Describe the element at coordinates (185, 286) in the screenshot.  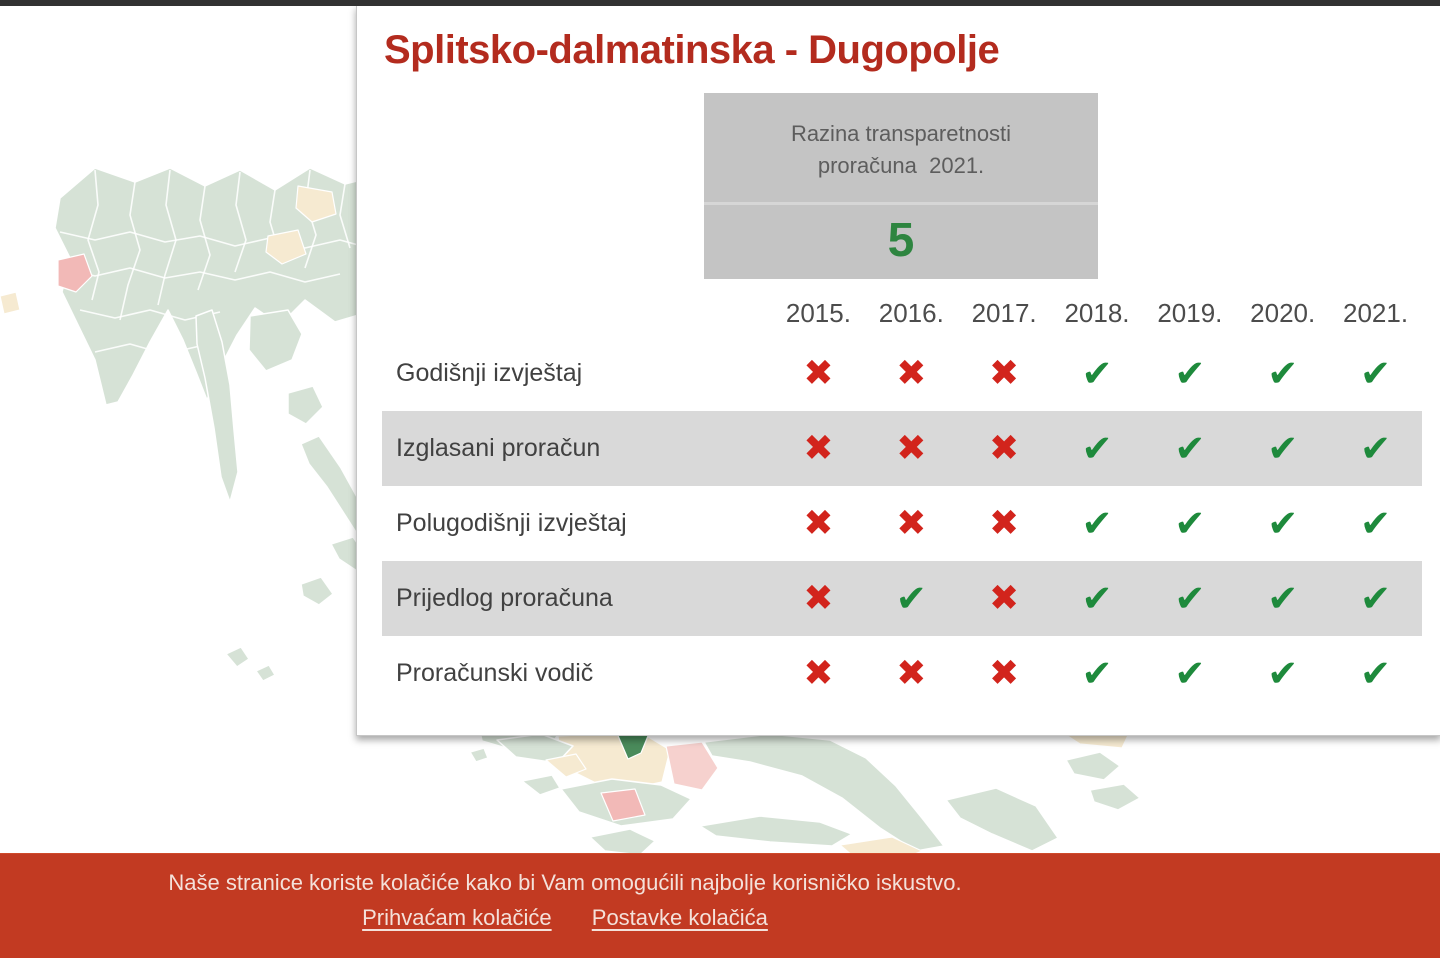
I see `map-region-northwest` at that location.